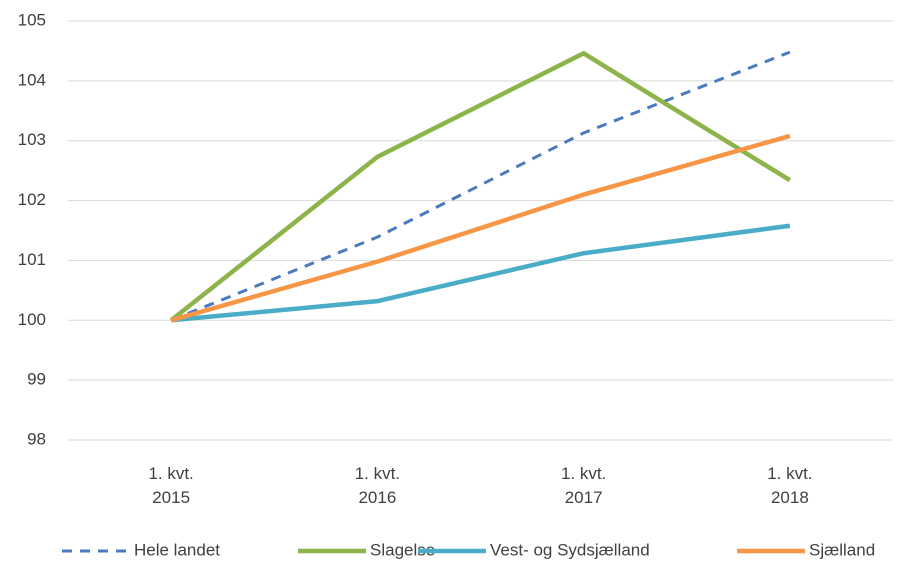  What do you see at coordinates (570, 549) in the screenshot?
I see `legend-label: Vest- og Sydsjælland` at bounding box center [570, 549].